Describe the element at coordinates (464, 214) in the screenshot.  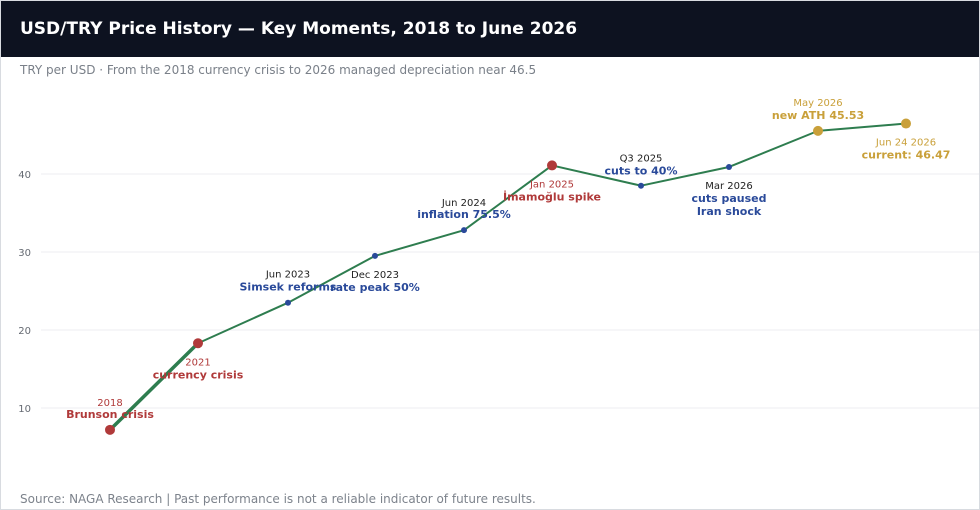
I see `annotation-label: inflation 75.5%` at that location.